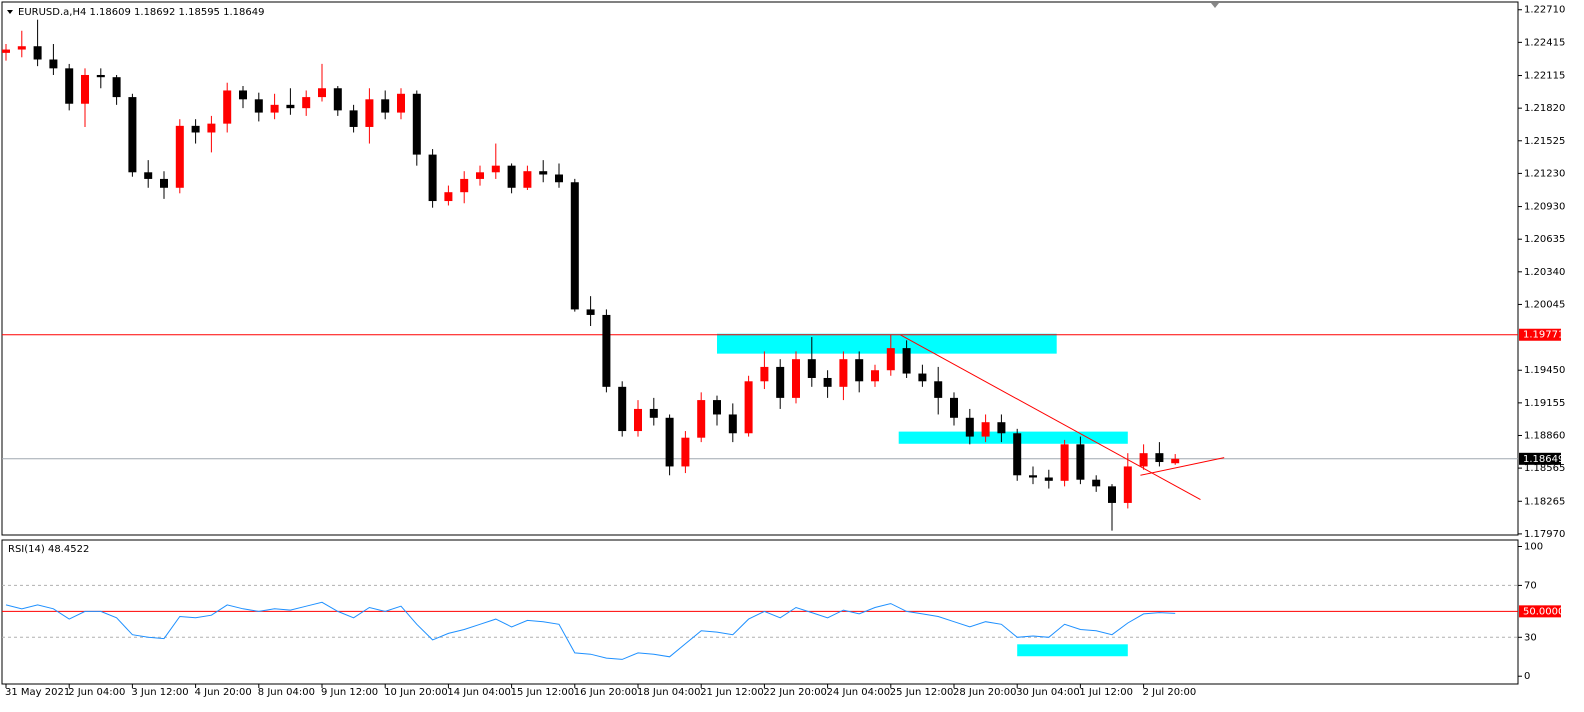 Image resolution: width=1584 pixels, height=712 pixels. I want to click on rsi-tick-label: 0, so click(1527, 676).